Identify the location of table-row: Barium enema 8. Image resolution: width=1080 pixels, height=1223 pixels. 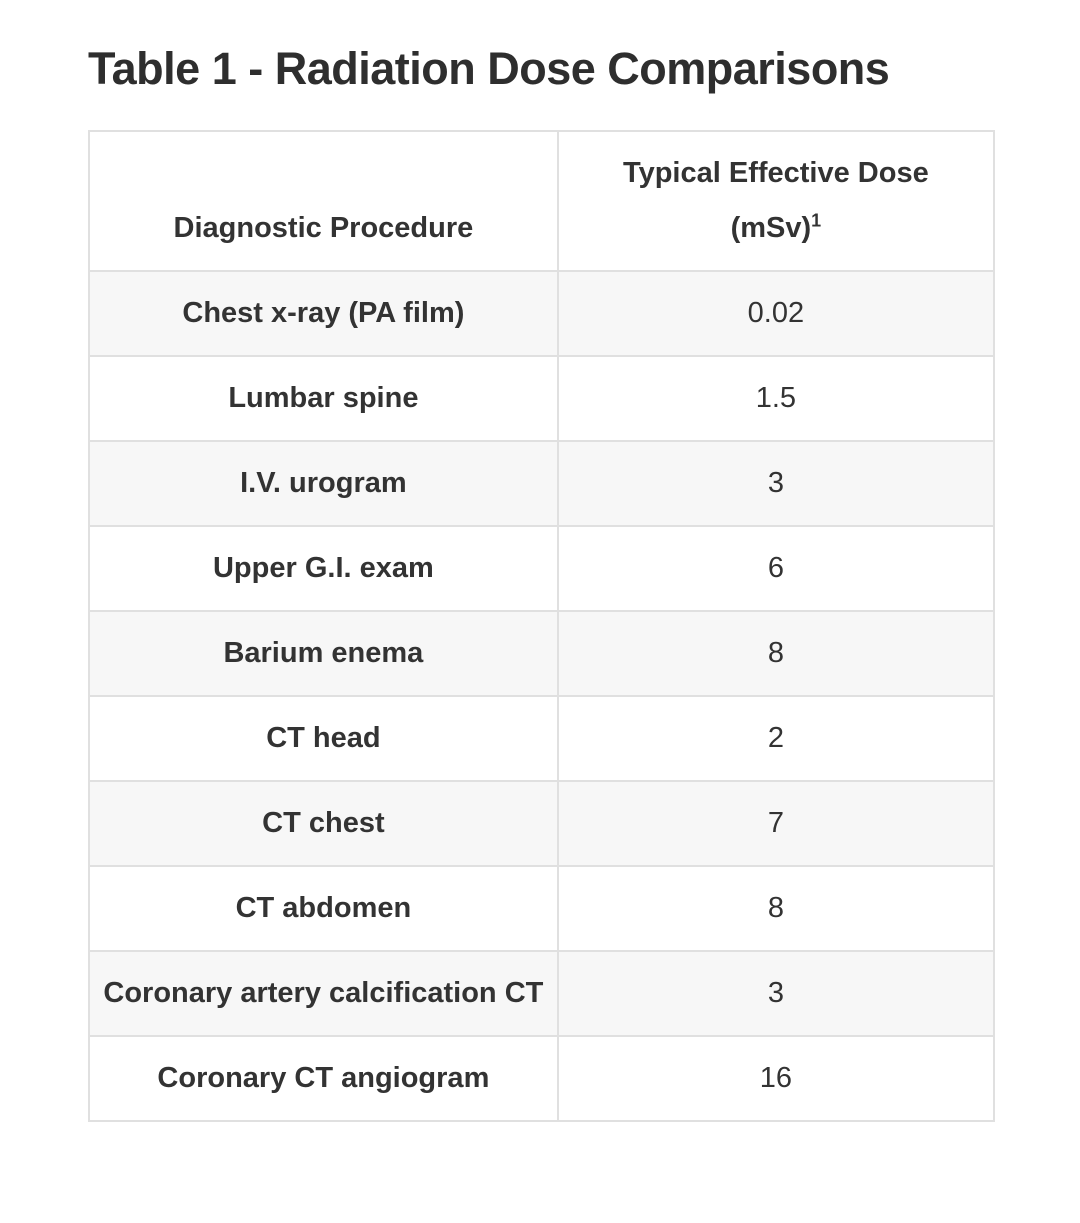
(542, 653).